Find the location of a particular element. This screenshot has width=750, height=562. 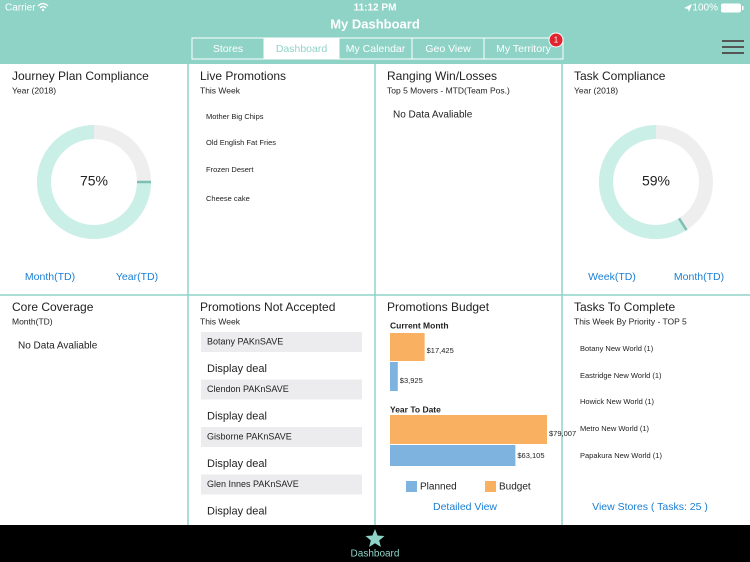

legend-label: Budget is located at coordinates (515, 487).